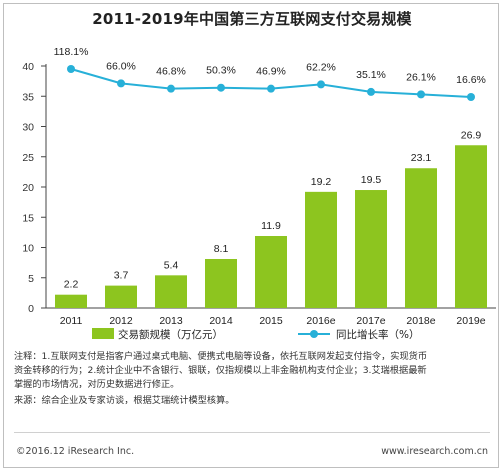 This screenshot has height=473, width=504. What do you see at coordinates (28, 128) in the screenshot?
I see `y-tick-label: 30` at bounding box center [28, 128].